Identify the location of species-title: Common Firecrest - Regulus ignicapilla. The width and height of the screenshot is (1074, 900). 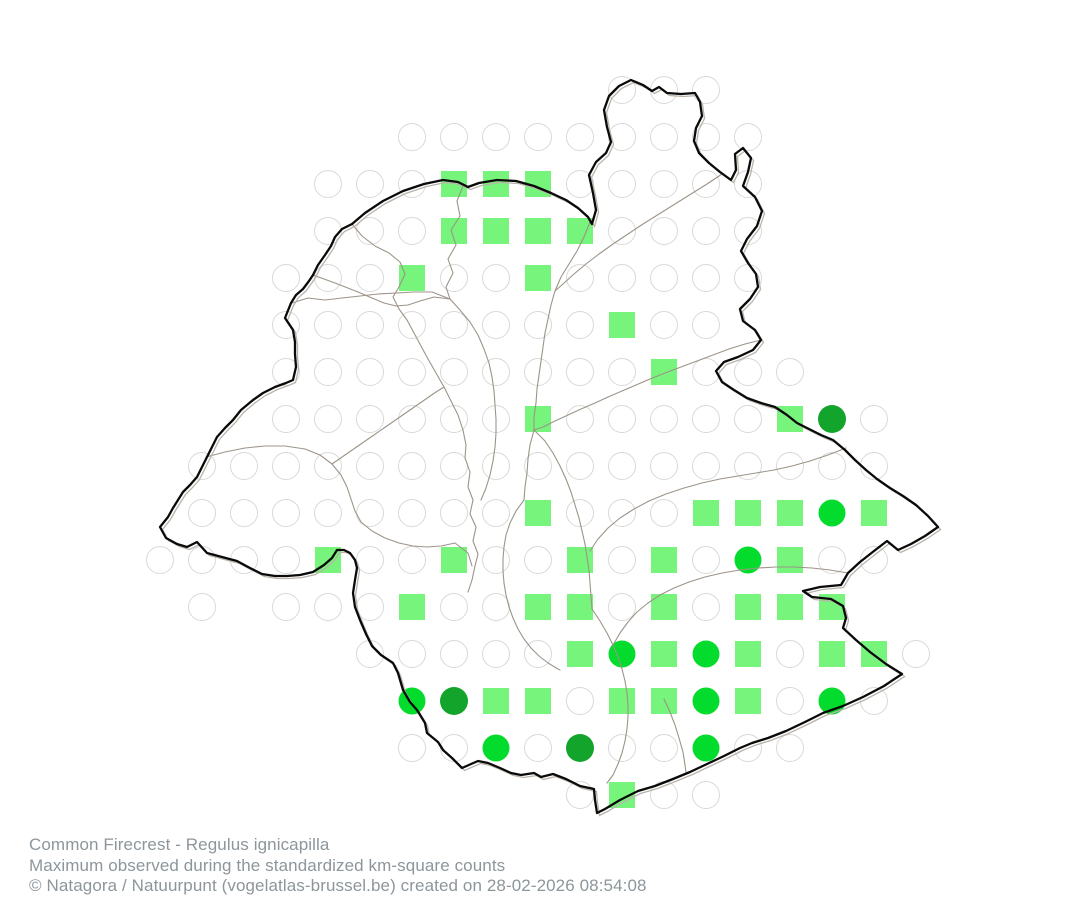
(179, 844).